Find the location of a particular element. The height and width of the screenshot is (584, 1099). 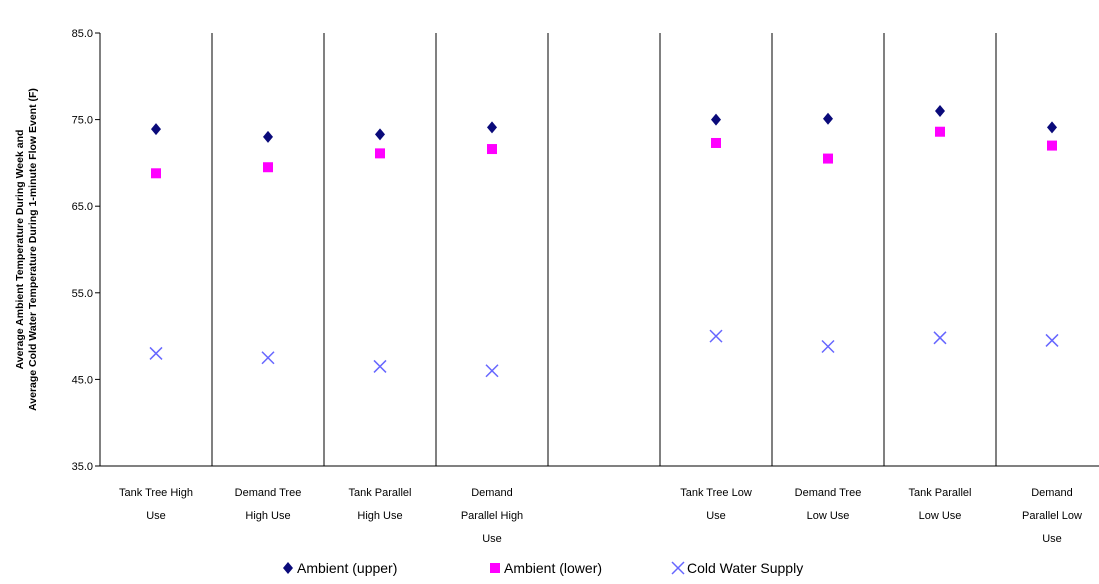

legend-marker-x is located at coordinates (678, 568).